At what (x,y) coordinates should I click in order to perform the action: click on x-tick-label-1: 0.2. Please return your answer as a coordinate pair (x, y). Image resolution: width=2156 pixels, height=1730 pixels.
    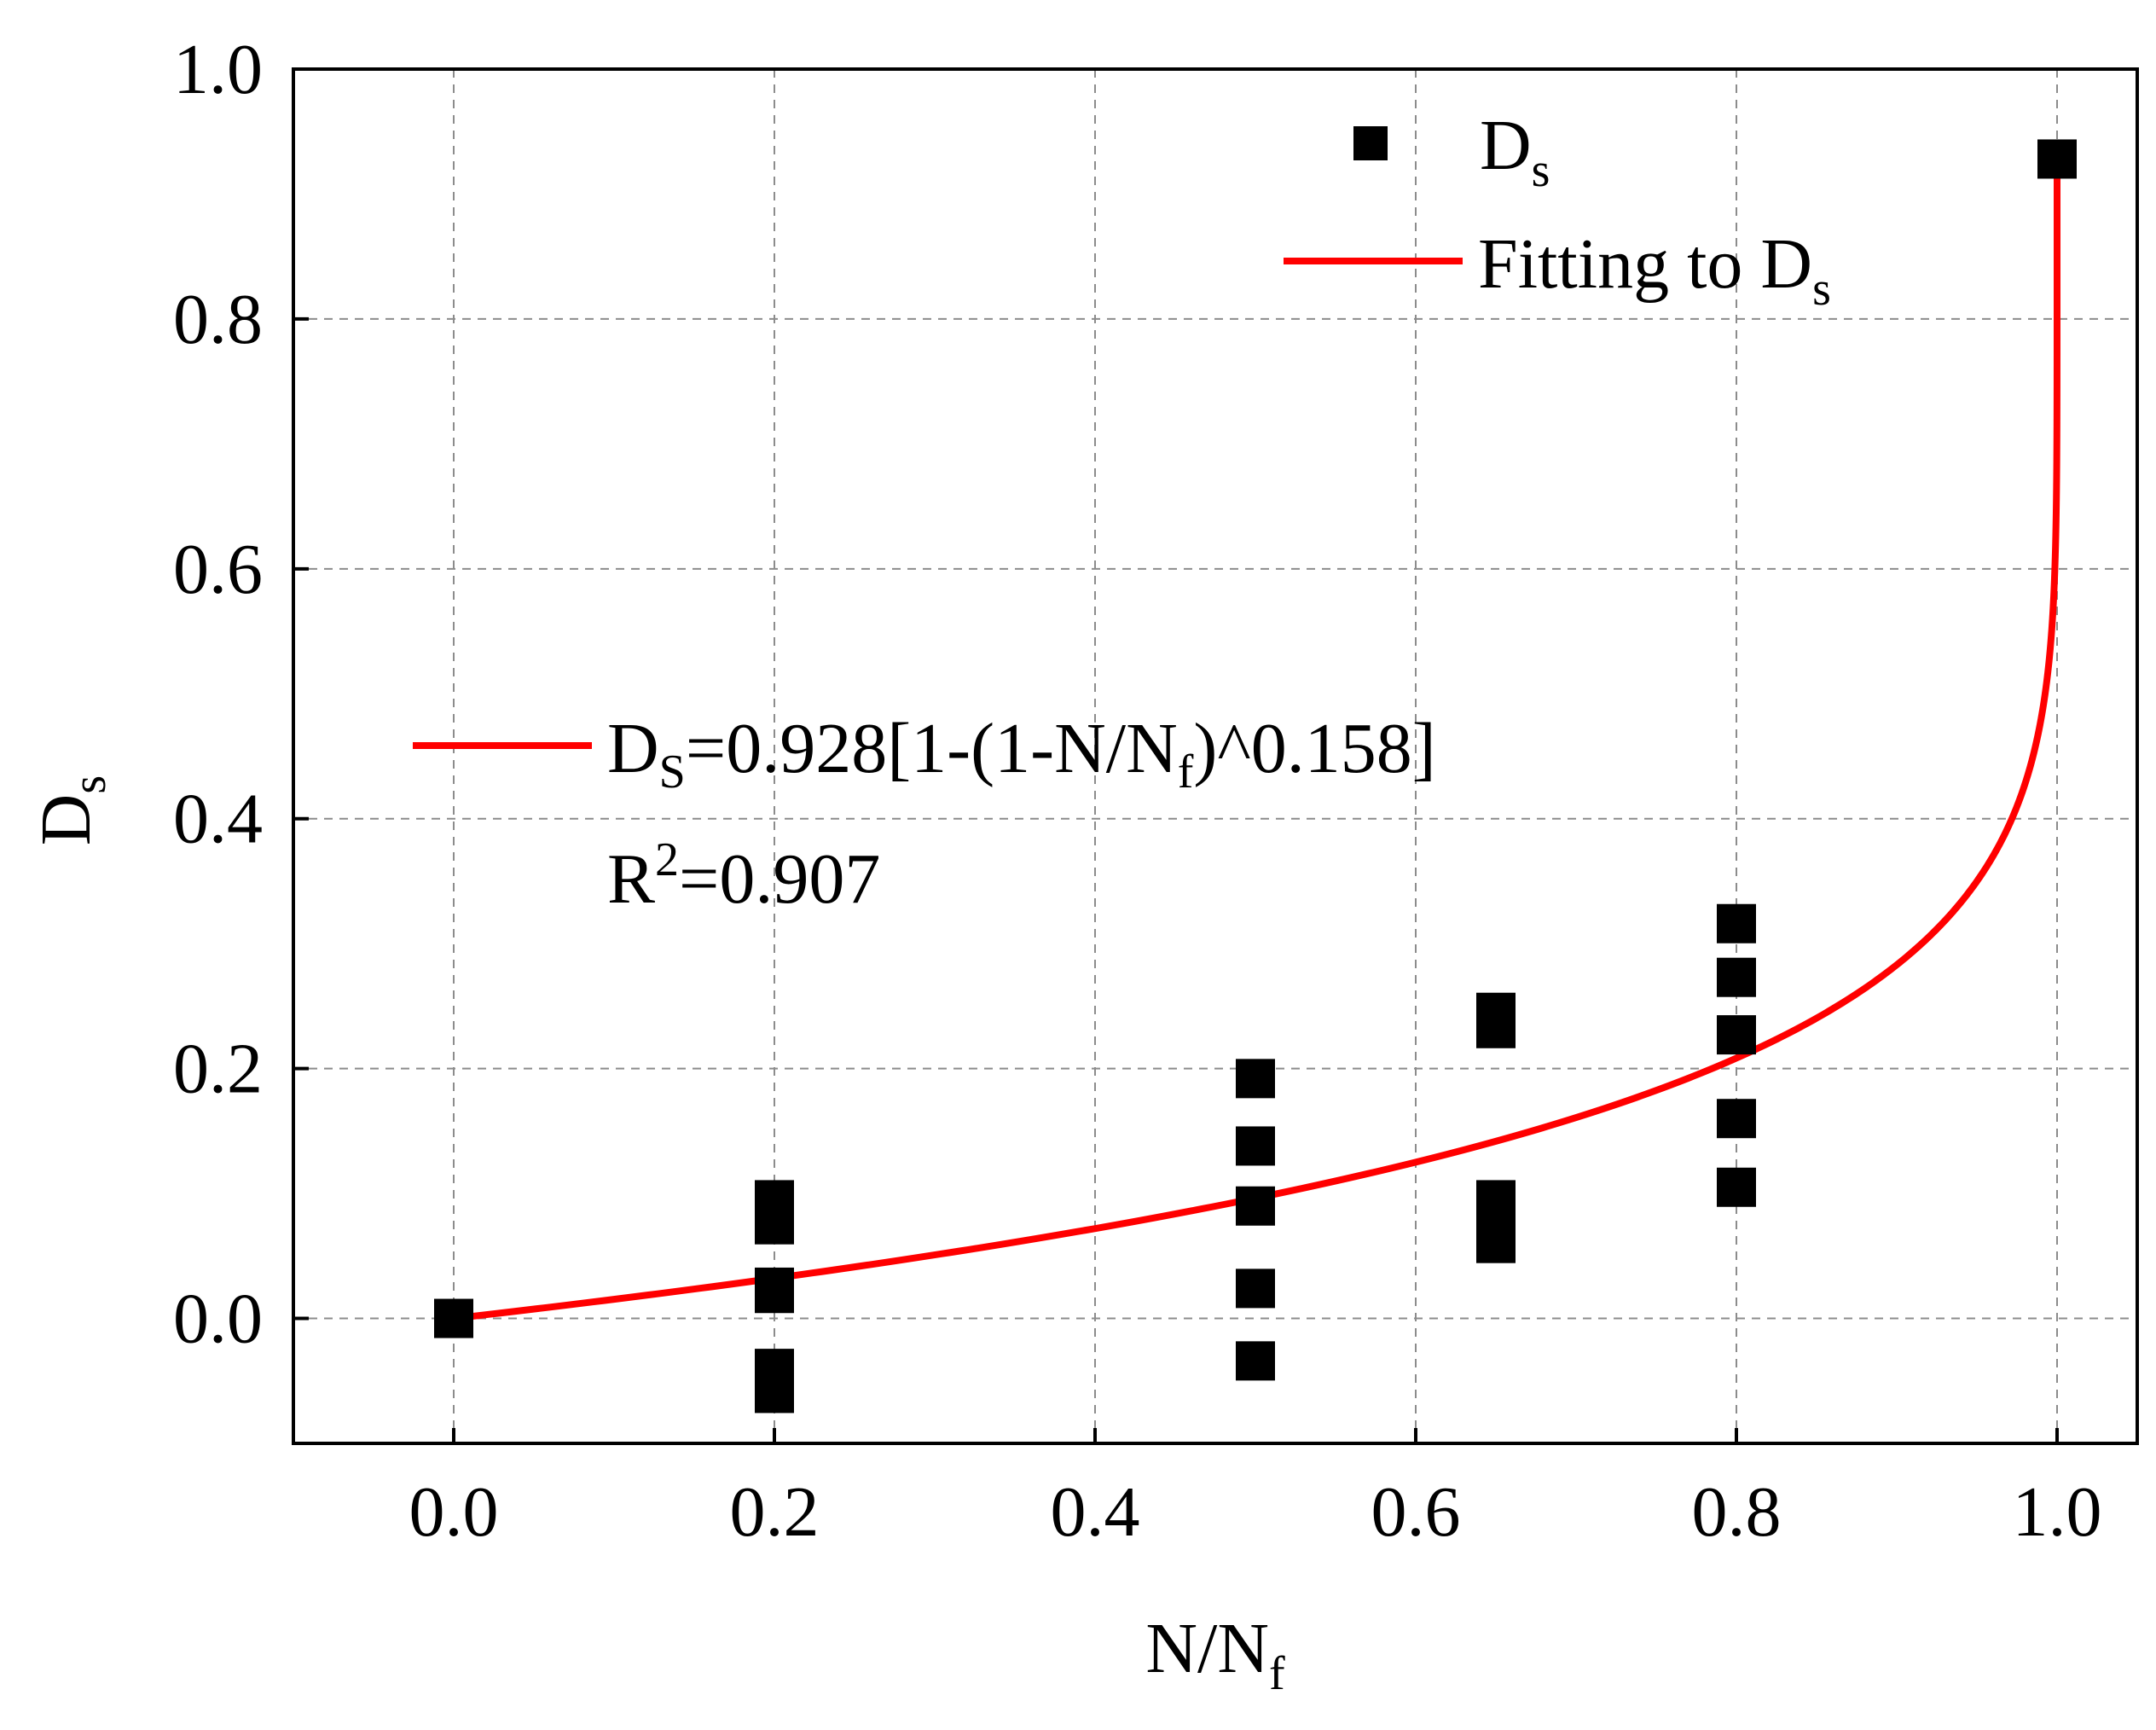
    Looking at the image, I should click on (775, 1512).